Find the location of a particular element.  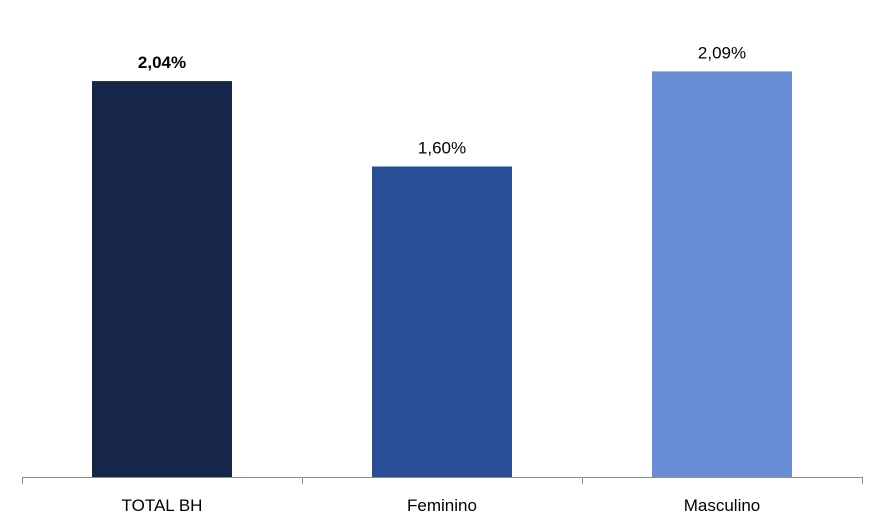

x-axis is located at coordinates (442, 480).